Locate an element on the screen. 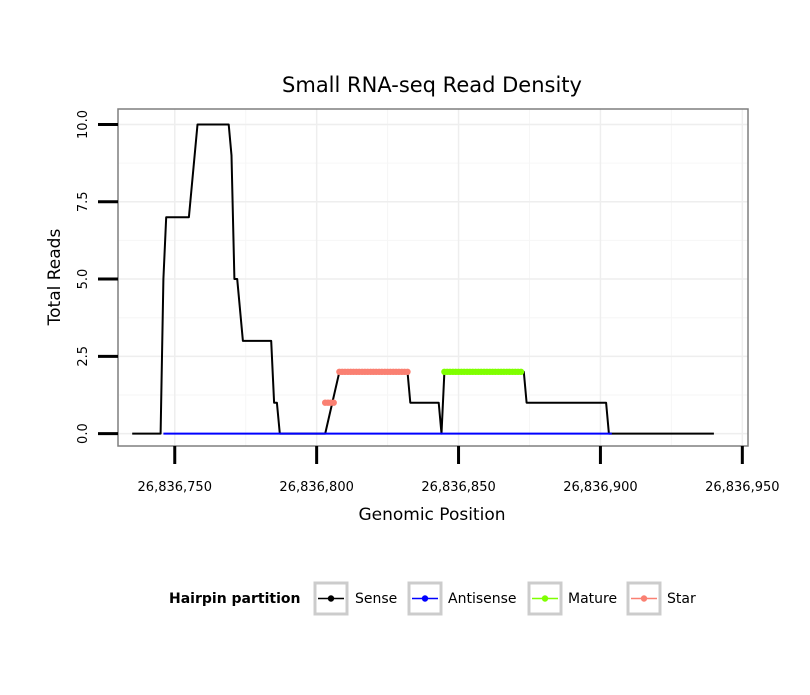 This screenshot has width=810, height=695. y-tick-label: 7.5 is located at coordinates (83, 201).